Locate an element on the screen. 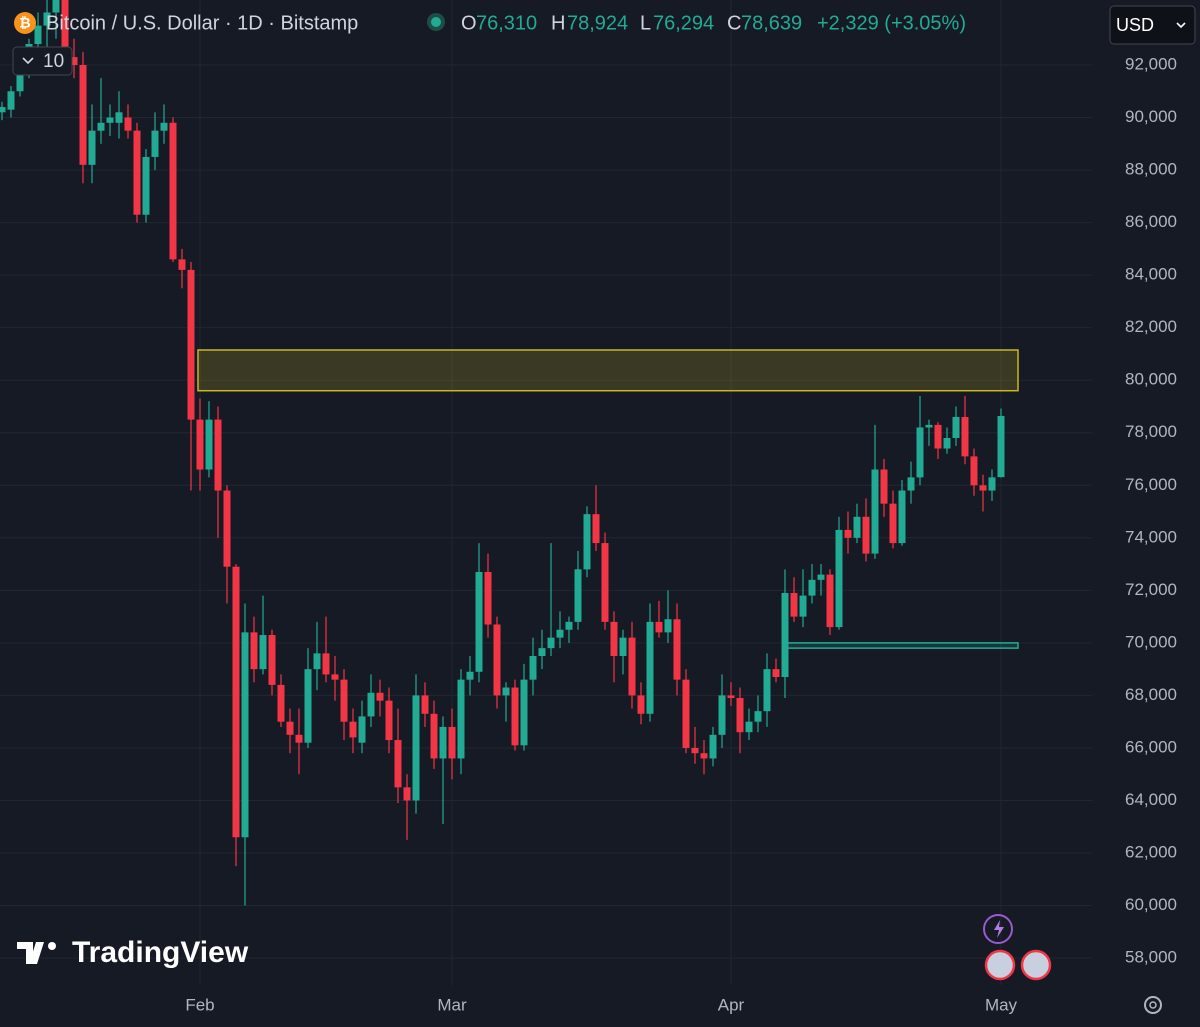 The height and width of the screenshot is (1027, 1200). x-tick-label: May is located at coordinates (1001, 1004).